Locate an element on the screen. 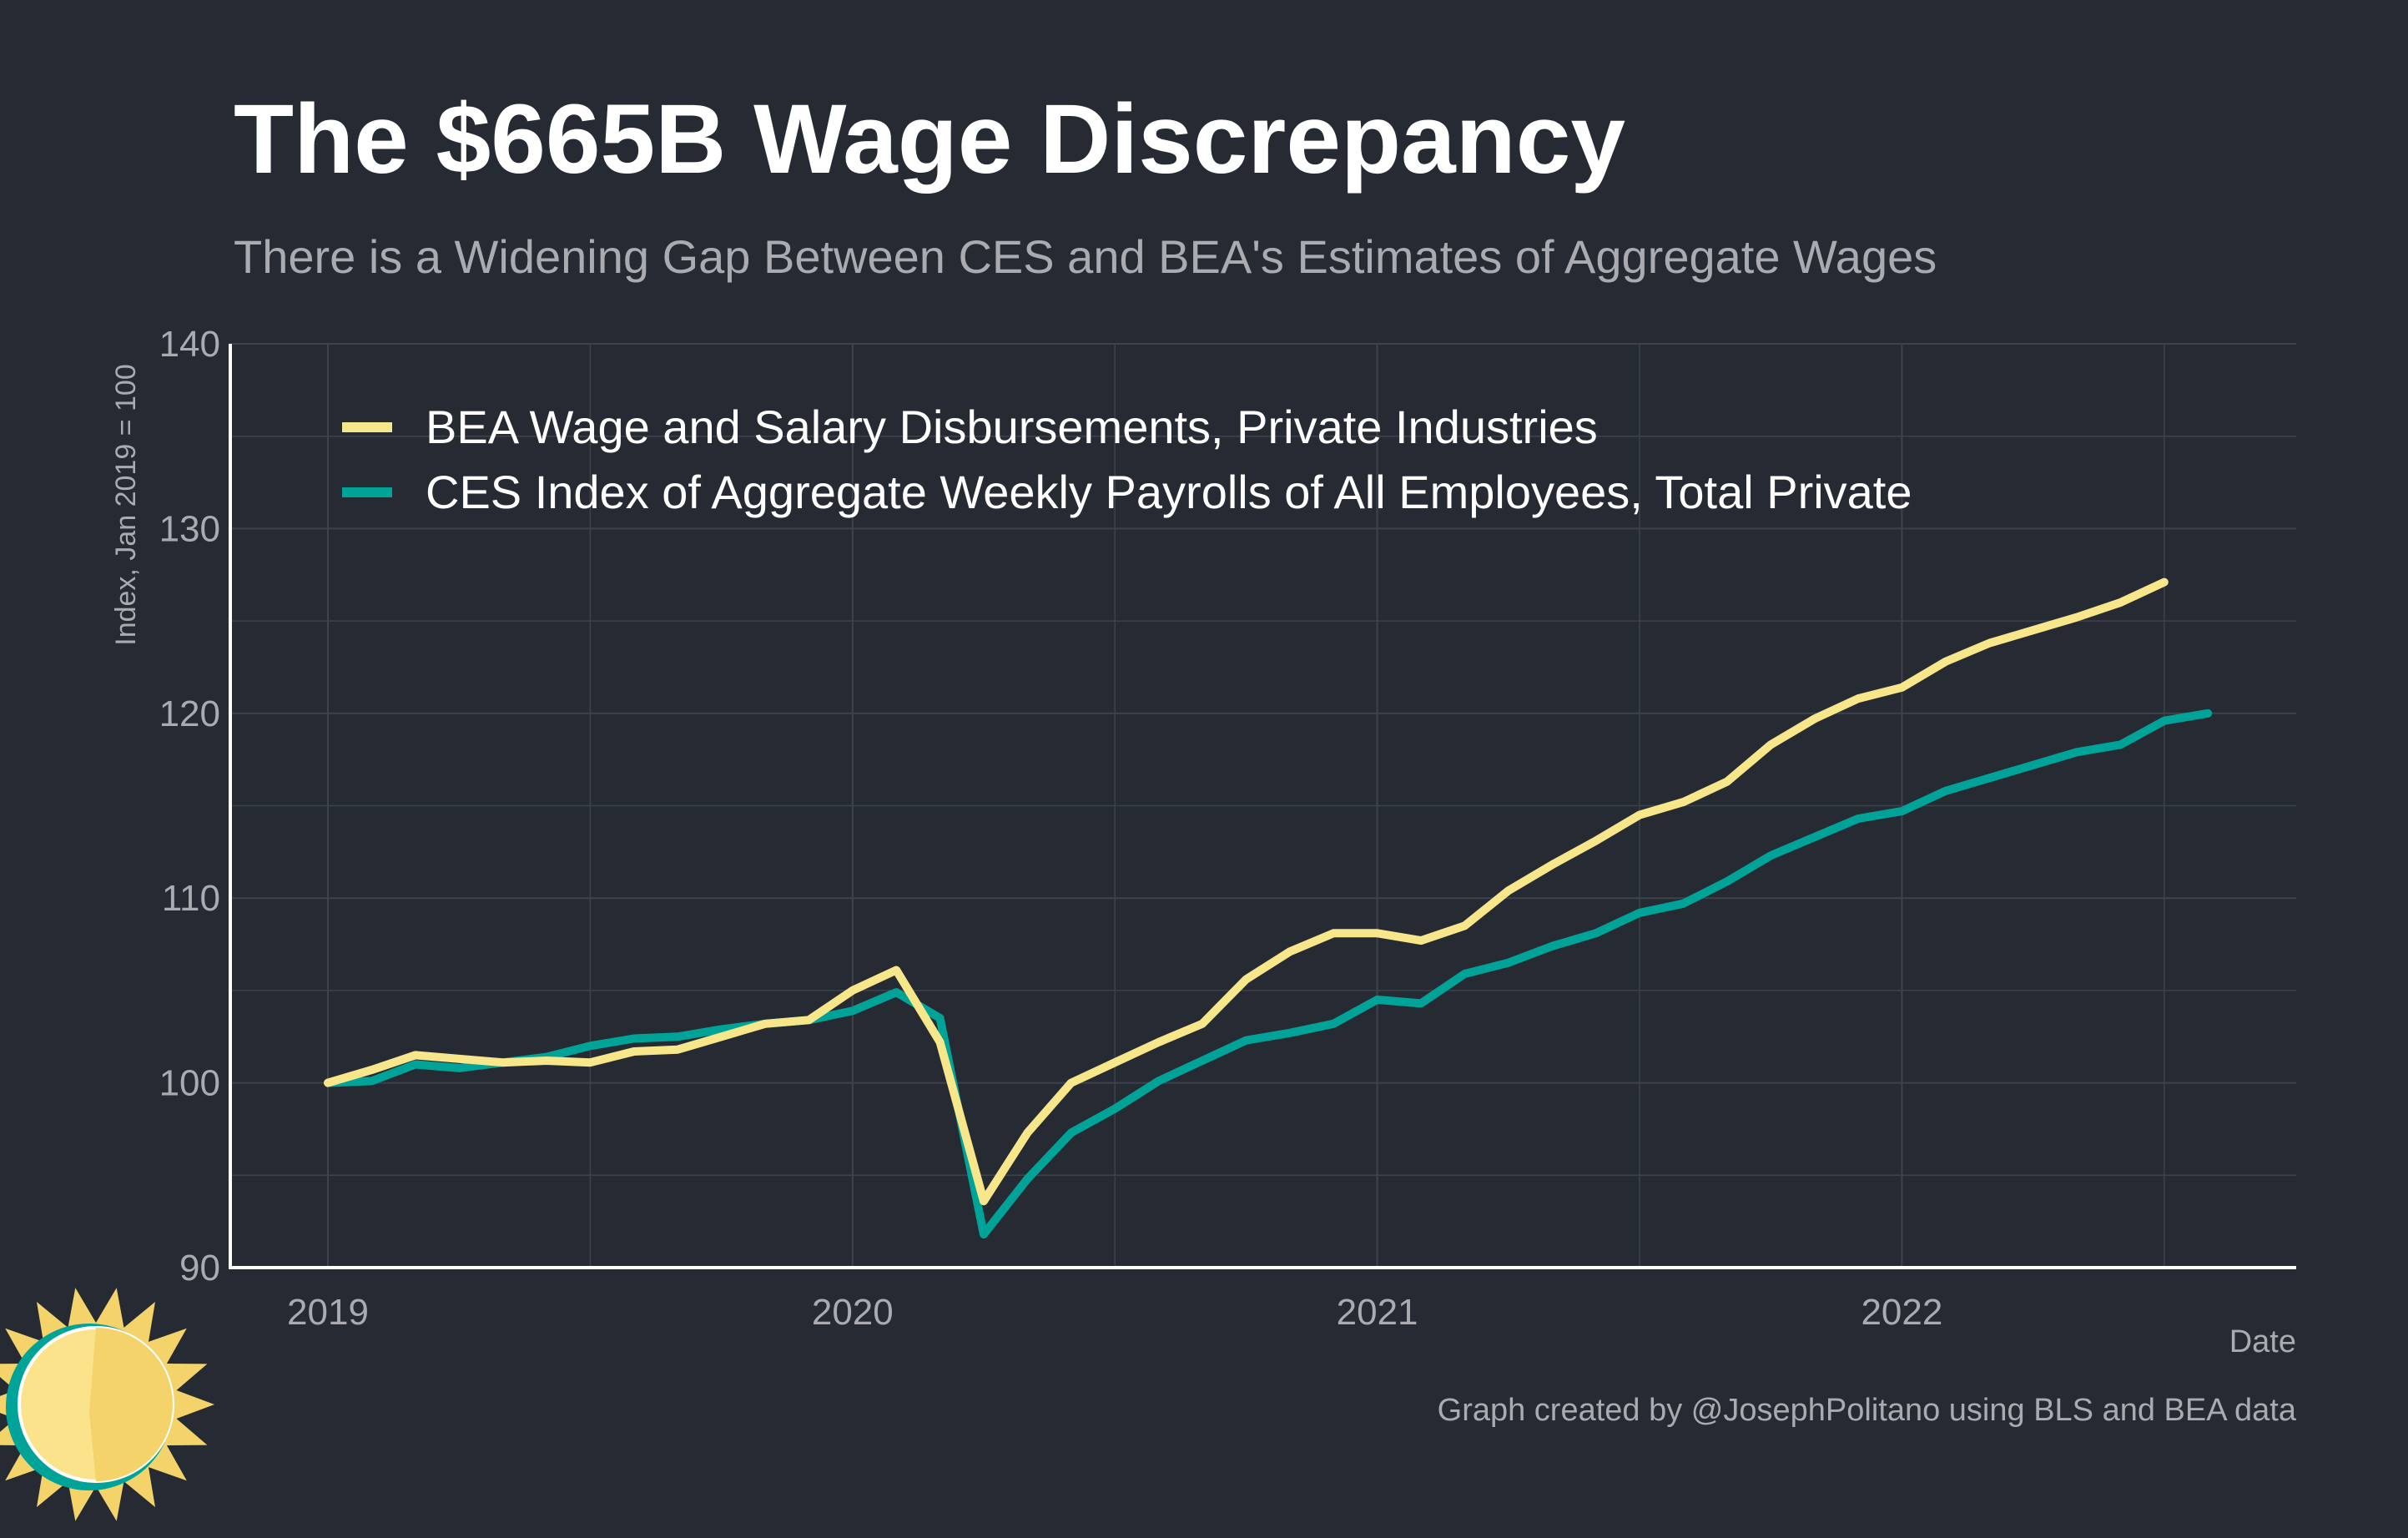 This screenshot has width=2408, height=1538. x-tick-label: 2022 is located at coordinates (1901, 1312).